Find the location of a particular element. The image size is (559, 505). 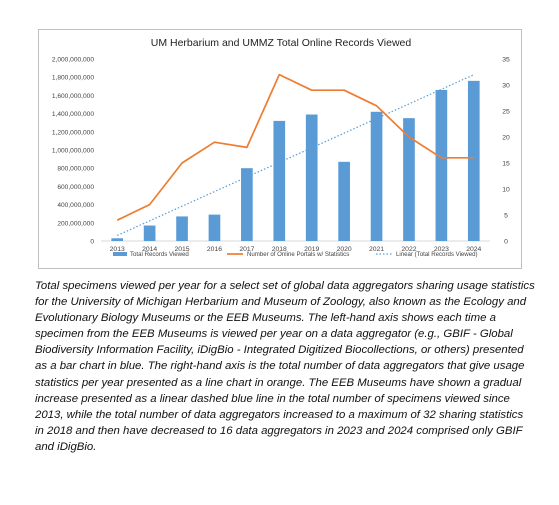

x-tick-label: 2013 is located at coordinates (117, 249).